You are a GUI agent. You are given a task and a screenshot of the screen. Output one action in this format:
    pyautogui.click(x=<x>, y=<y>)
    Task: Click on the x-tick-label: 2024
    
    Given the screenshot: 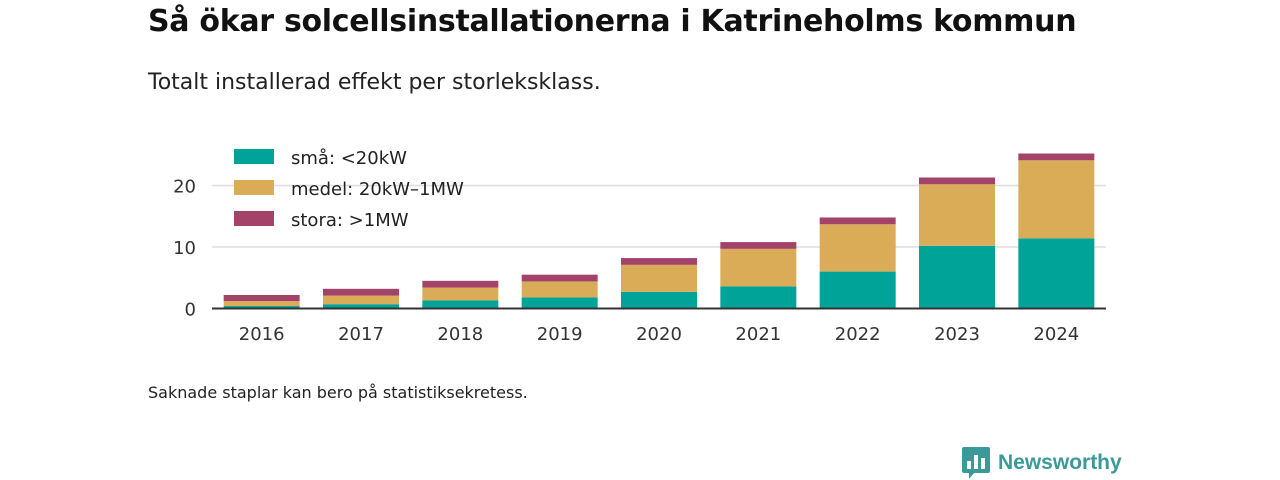 What is the action you would take?
    pyautogui.click(x=1056, y=334)
    